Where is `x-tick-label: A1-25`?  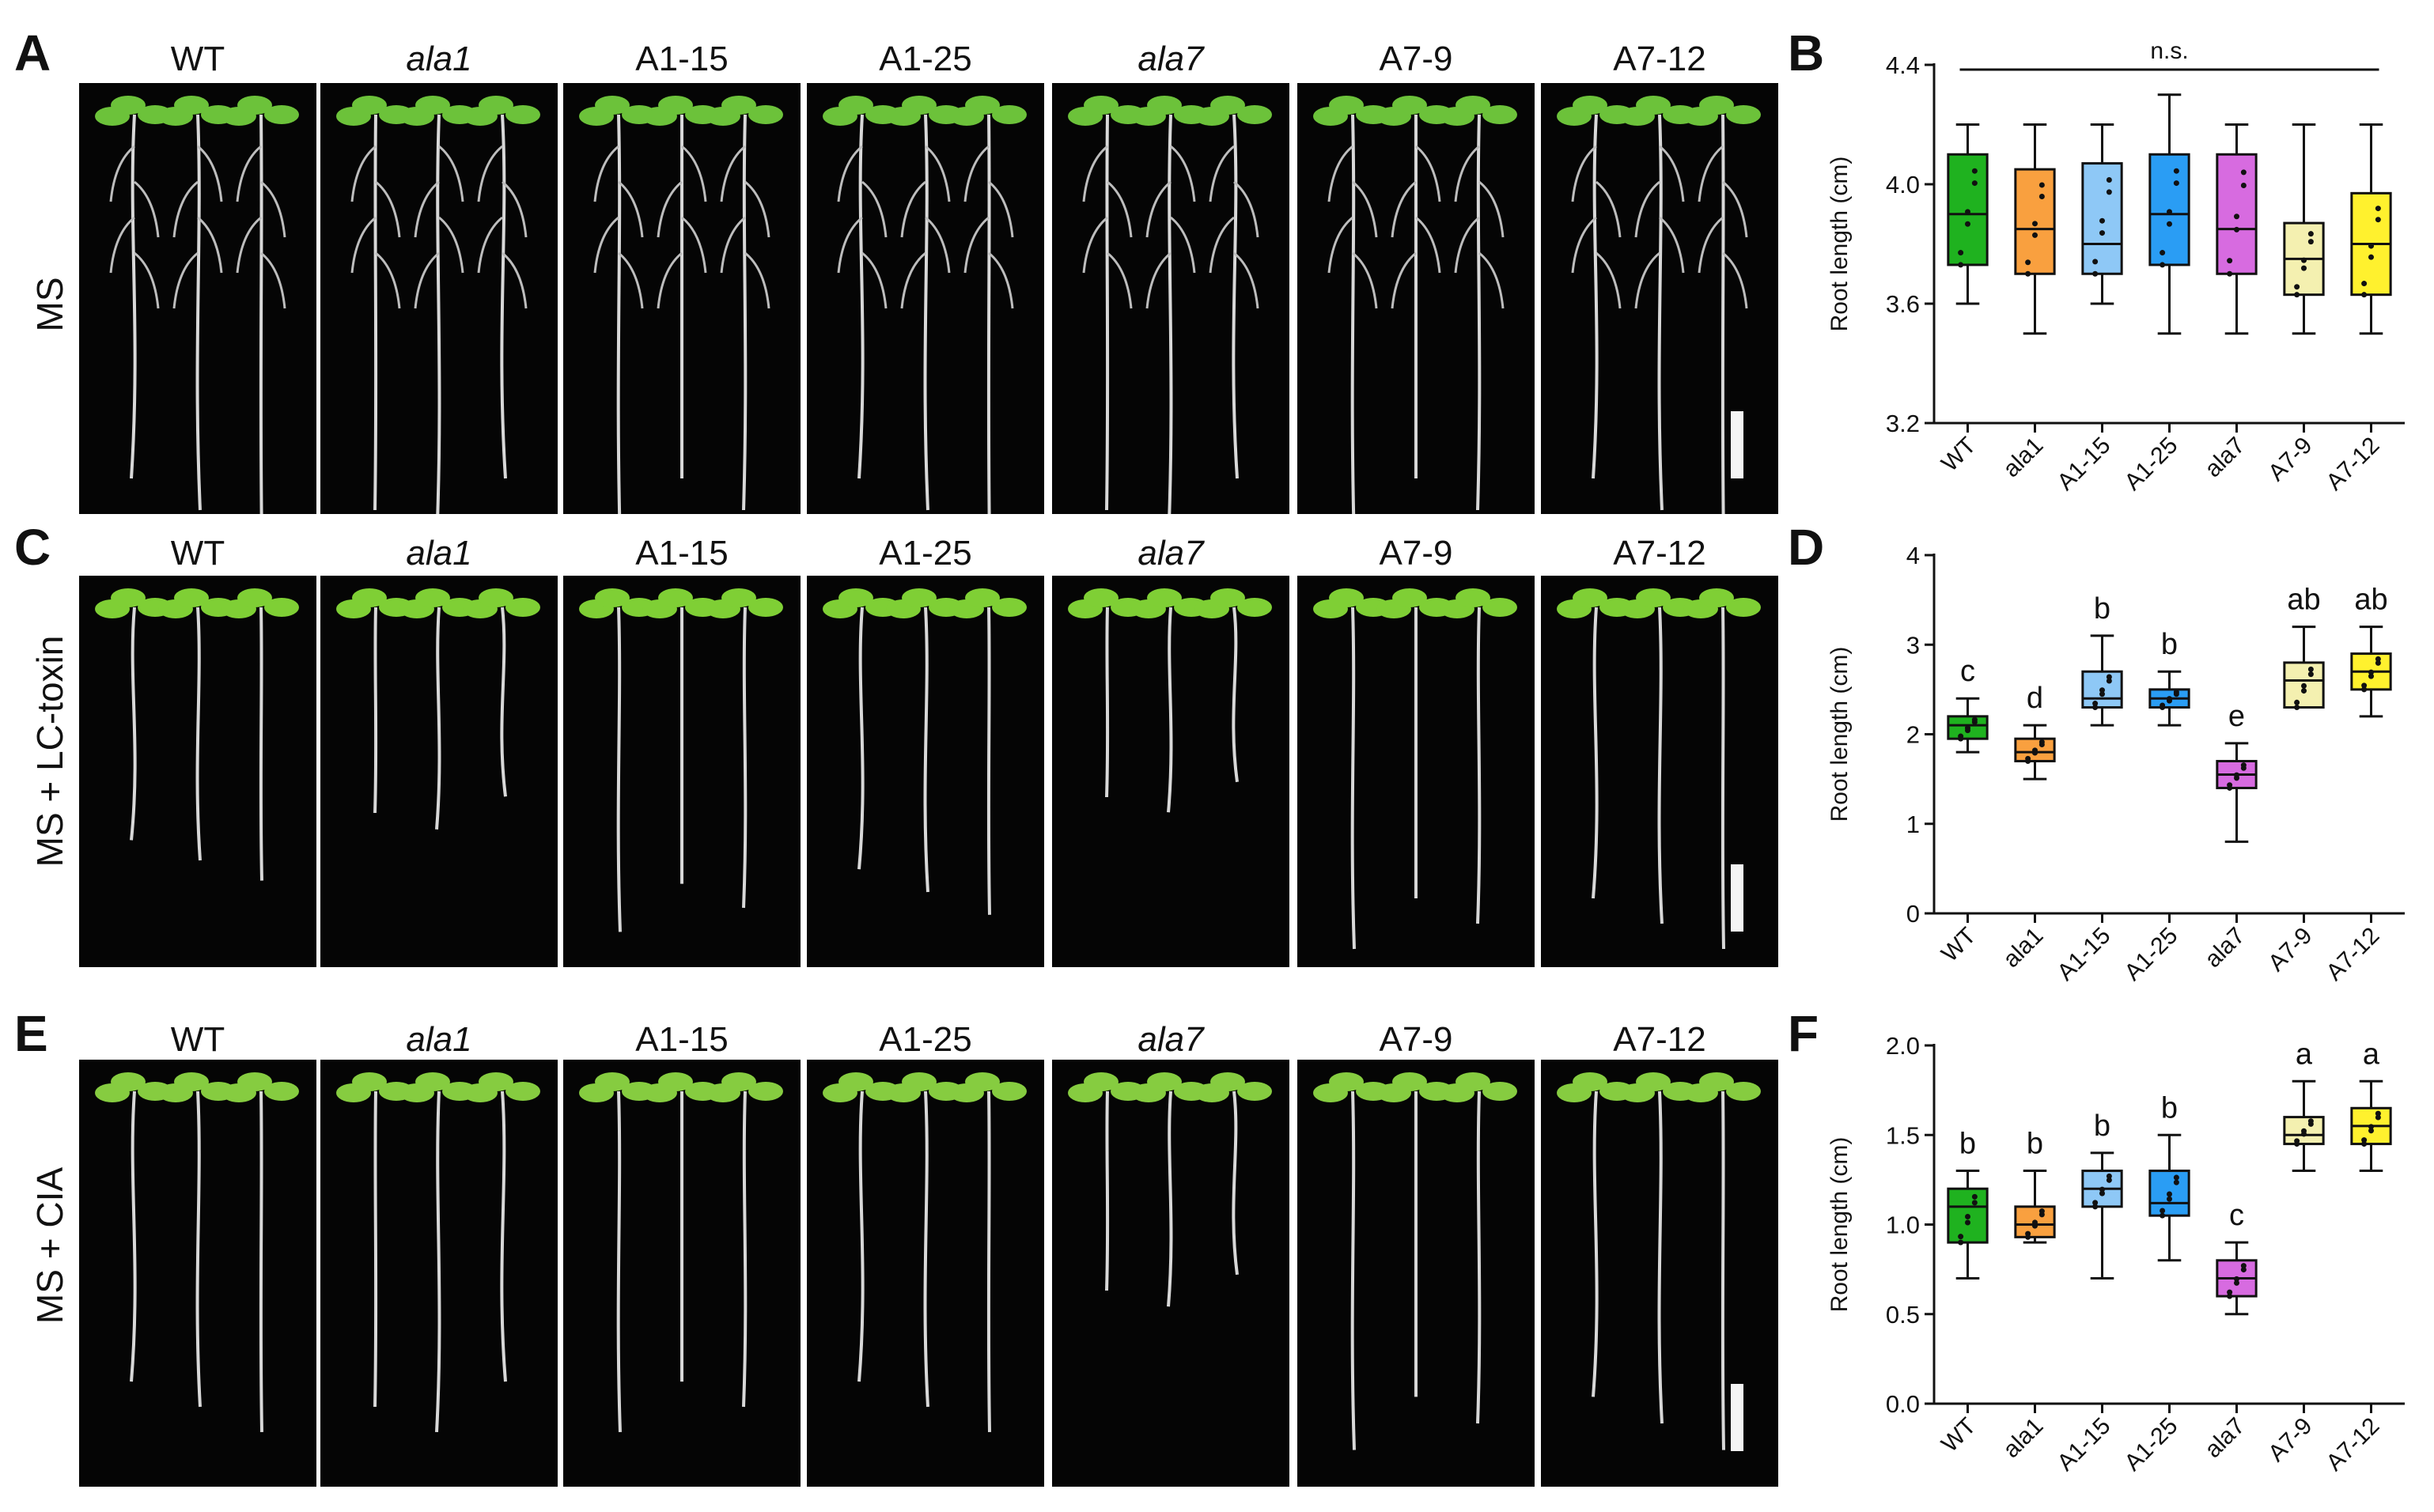
x-tick-label: A1-25 is located at coordinates (2151, 954).